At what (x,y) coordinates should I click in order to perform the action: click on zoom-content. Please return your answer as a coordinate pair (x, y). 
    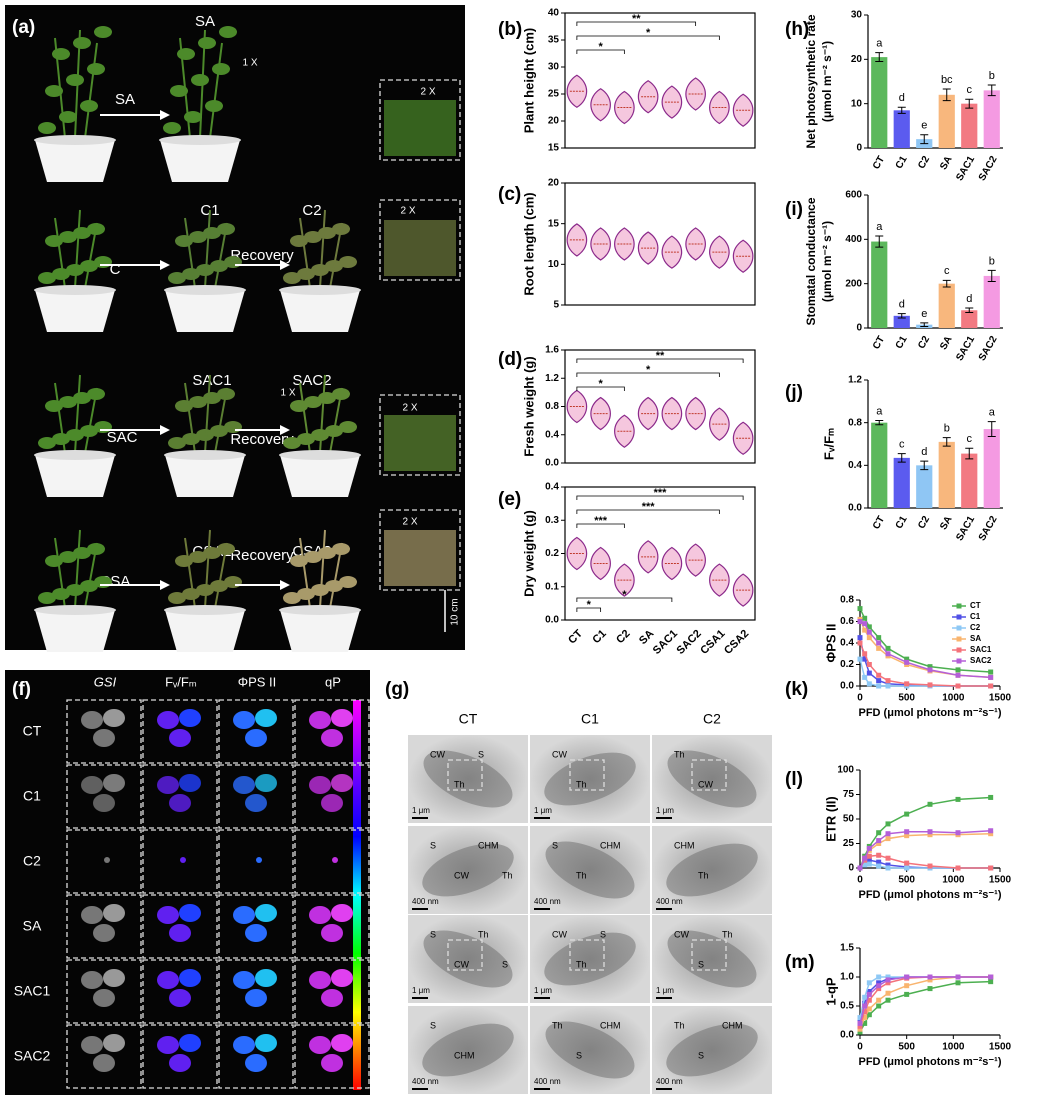
    Looking at the image, I should click on (420, 248).